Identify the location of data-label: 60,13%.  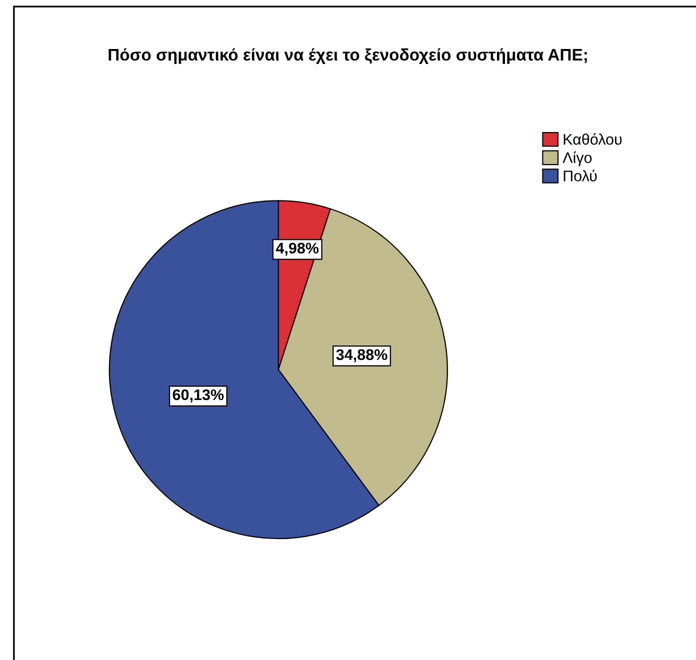
(198, 395).